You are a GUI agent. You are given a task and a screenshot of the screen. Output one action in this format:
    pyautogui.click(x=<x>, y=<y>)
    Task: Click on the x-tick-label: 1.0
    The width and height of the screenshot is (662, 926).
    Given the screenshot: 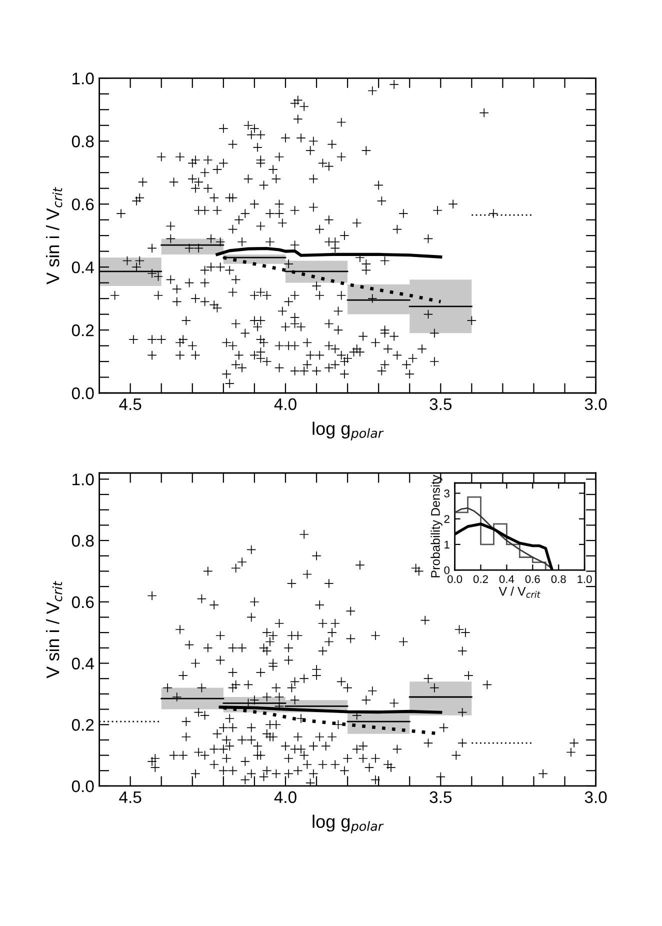 What is the action you would take?
    pyautogui.click(x=585, y=579)
    